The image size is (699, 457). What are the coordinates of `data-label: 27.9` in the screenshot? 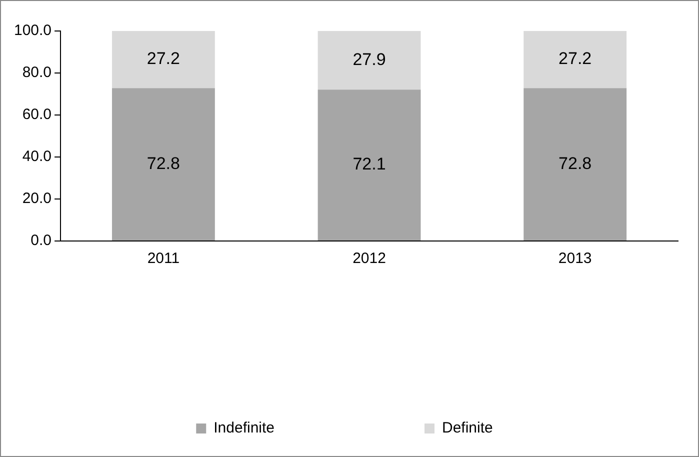 It's located at (369, 59).